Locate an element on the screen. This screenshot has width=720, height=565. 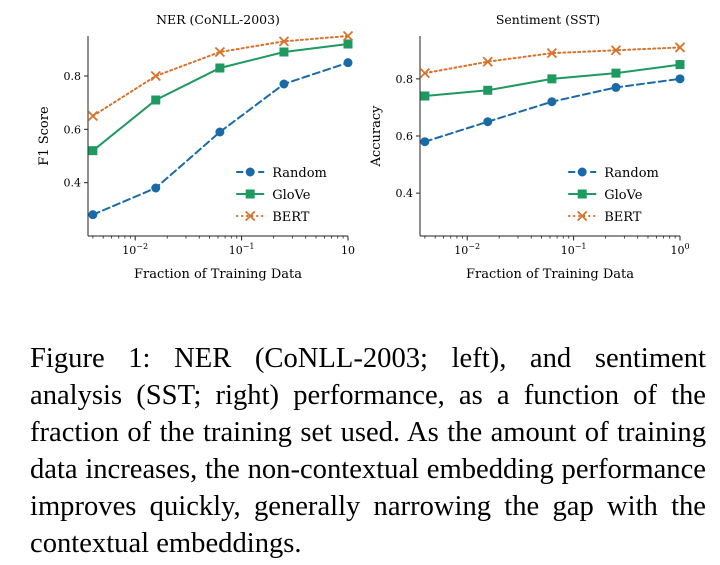
chart-title: Sentiment (SST) is located at coordinates (548, 19).